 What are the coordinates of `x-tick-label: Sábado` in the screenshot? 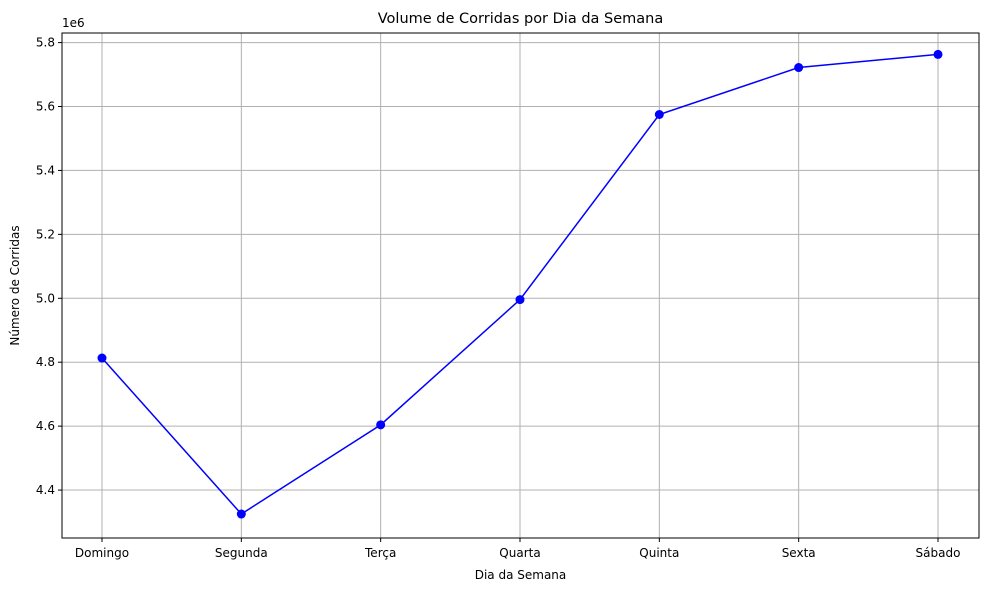 It's located at (938, 553).